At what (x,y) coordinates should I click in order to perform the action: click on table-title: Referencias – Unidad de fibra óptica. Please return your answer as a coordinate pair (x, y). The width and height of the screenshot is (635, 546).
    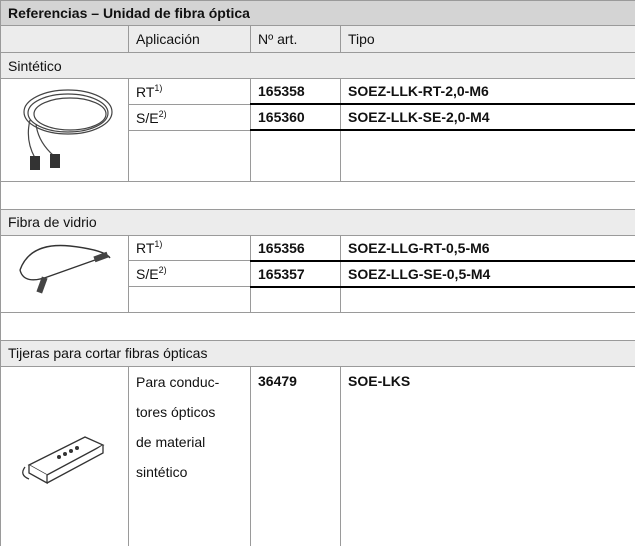
    Looking at the image, I should click on (317, 13).